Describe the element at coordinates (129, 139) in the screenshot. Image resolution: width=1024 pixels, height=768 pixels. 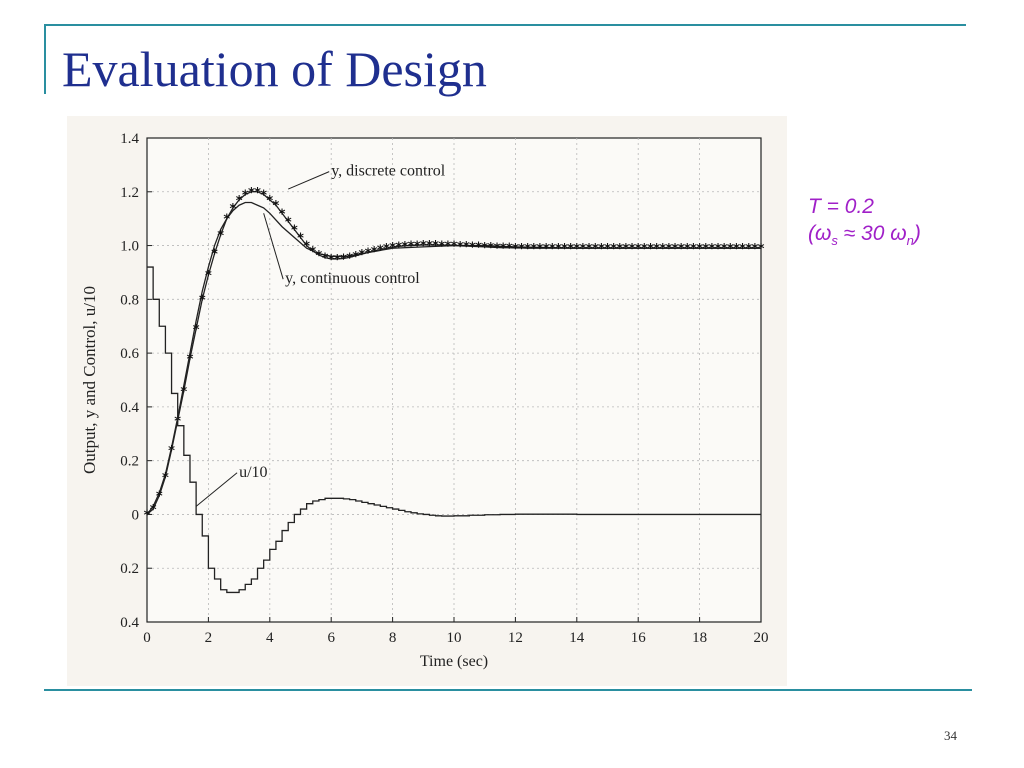
I see `y-tick-label: 1.4` at that location.